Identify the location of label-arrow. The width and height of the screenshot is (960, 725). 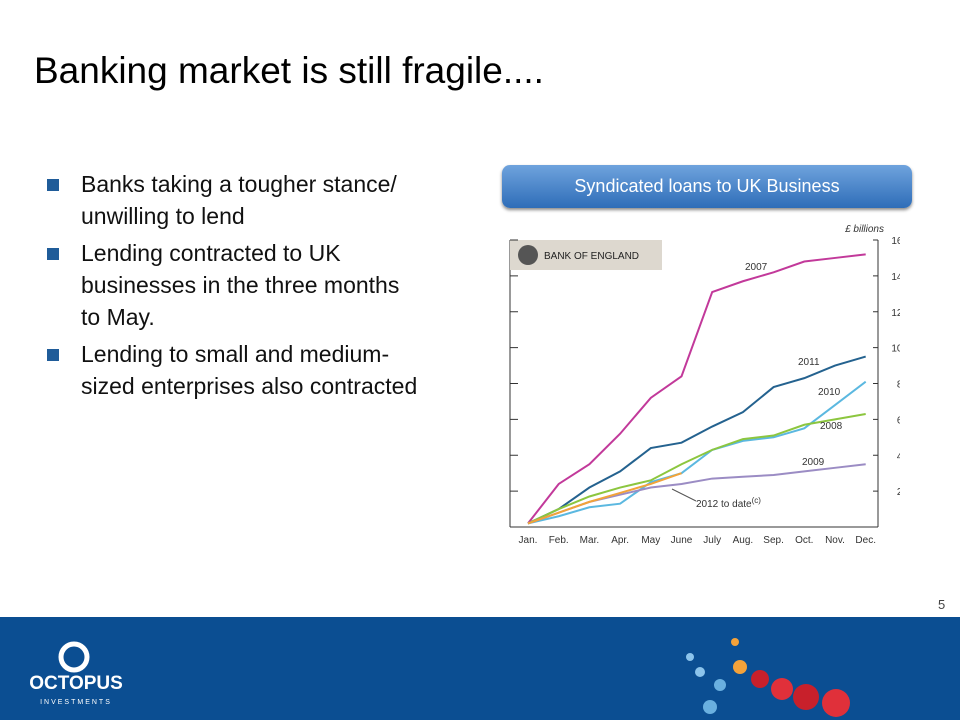
(684, 495).